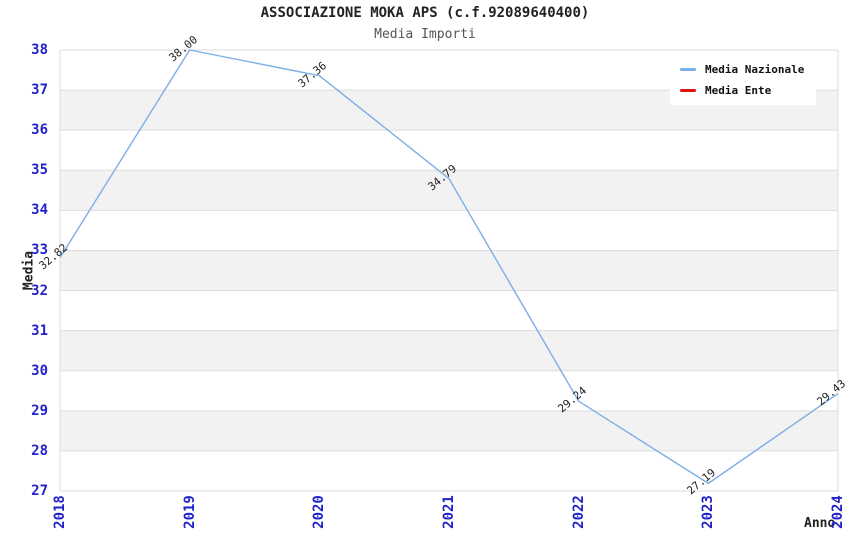 This screenshot has height=550, width=850. What do you see at coordinates (39, 290) in the screenshot?
I see `y-tick-label: 32` at bounding box center [39, 290].